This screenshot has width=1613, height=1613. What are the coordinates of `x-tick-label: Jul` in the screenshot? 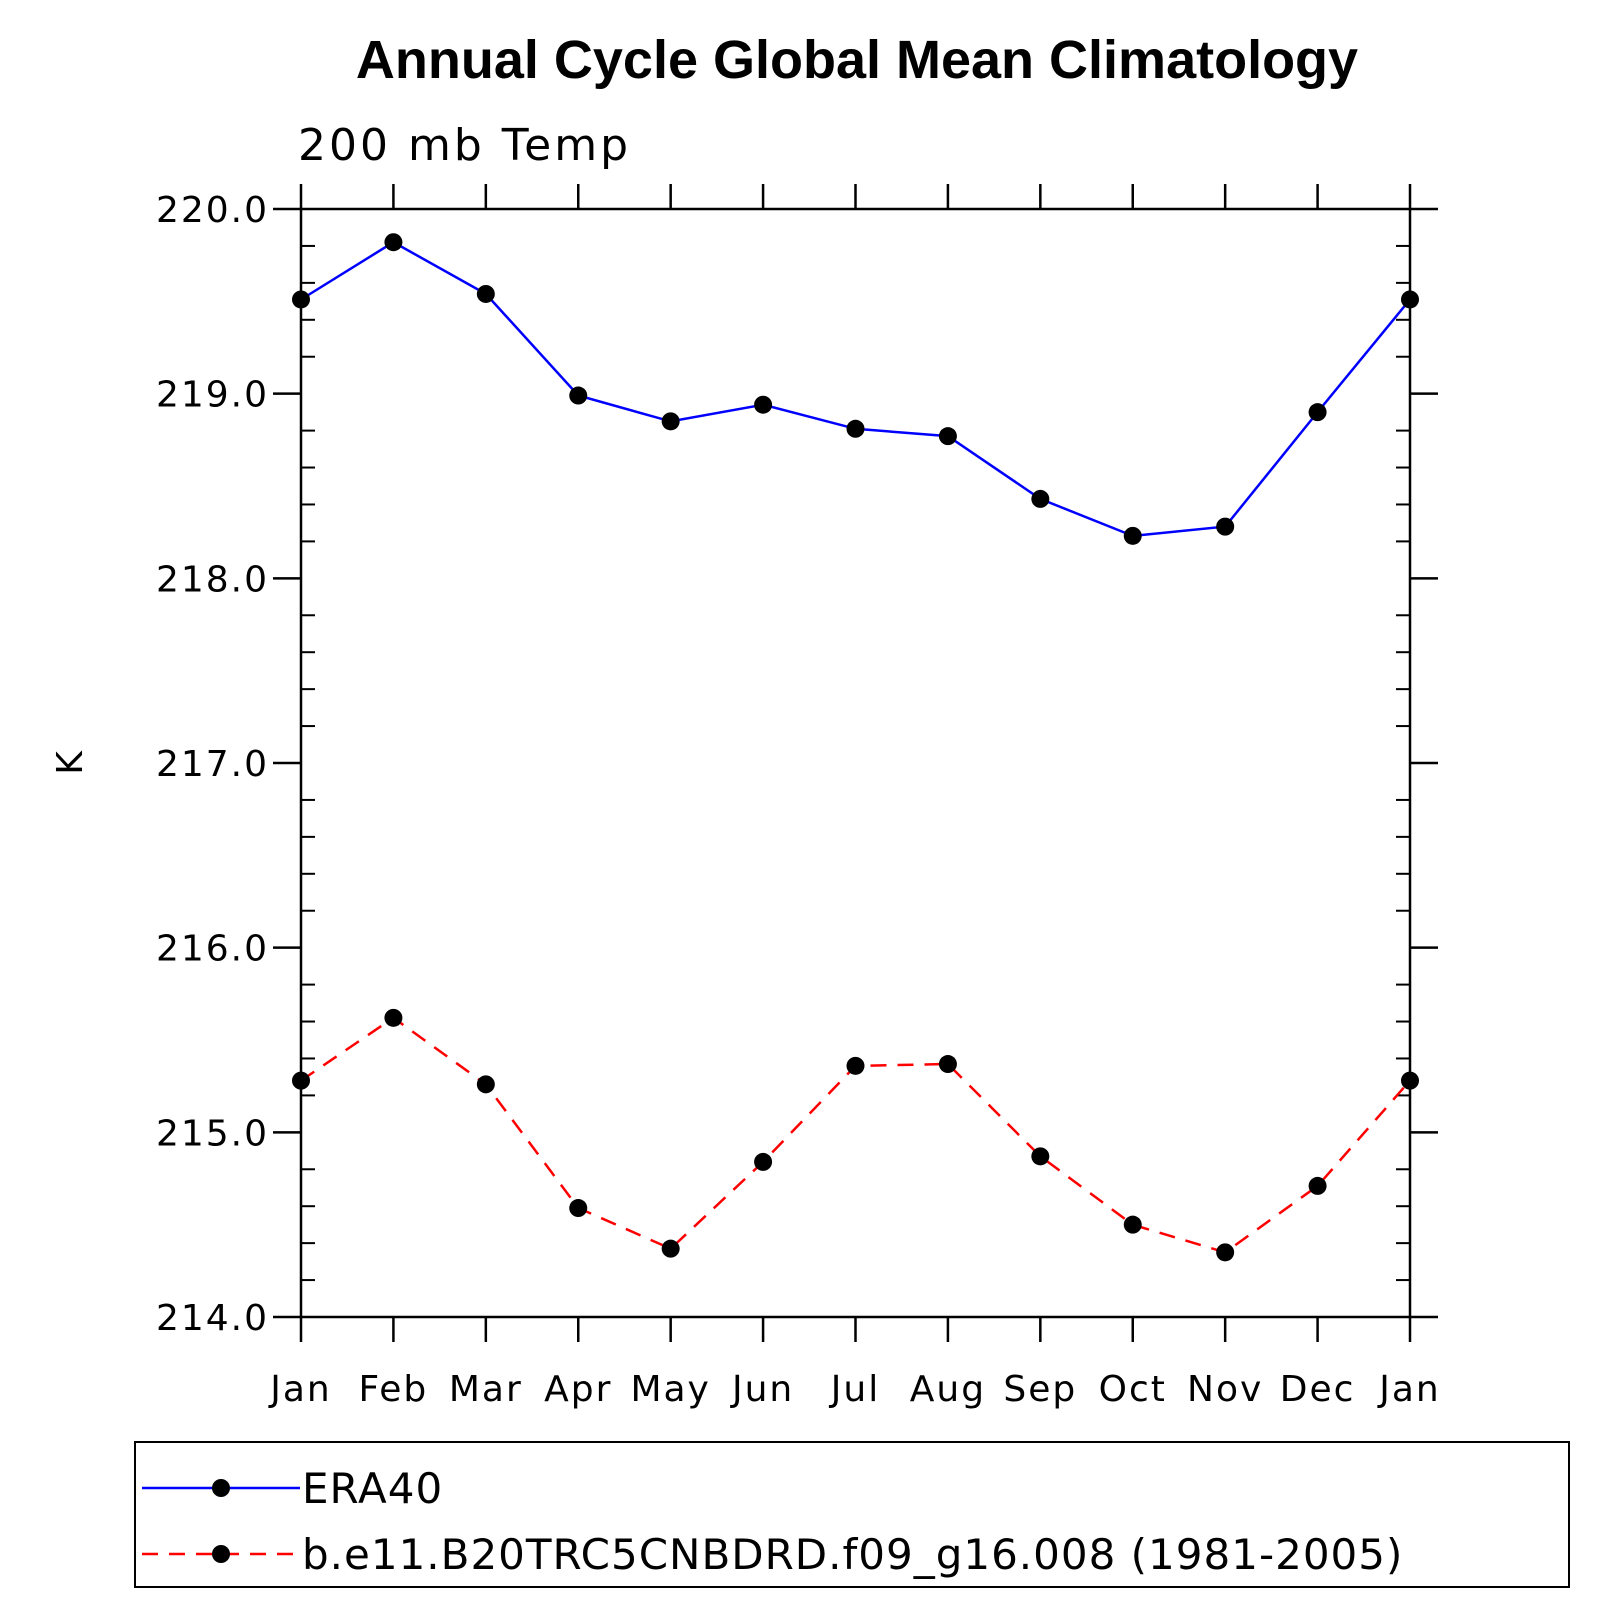 It's located at (854, 1389).